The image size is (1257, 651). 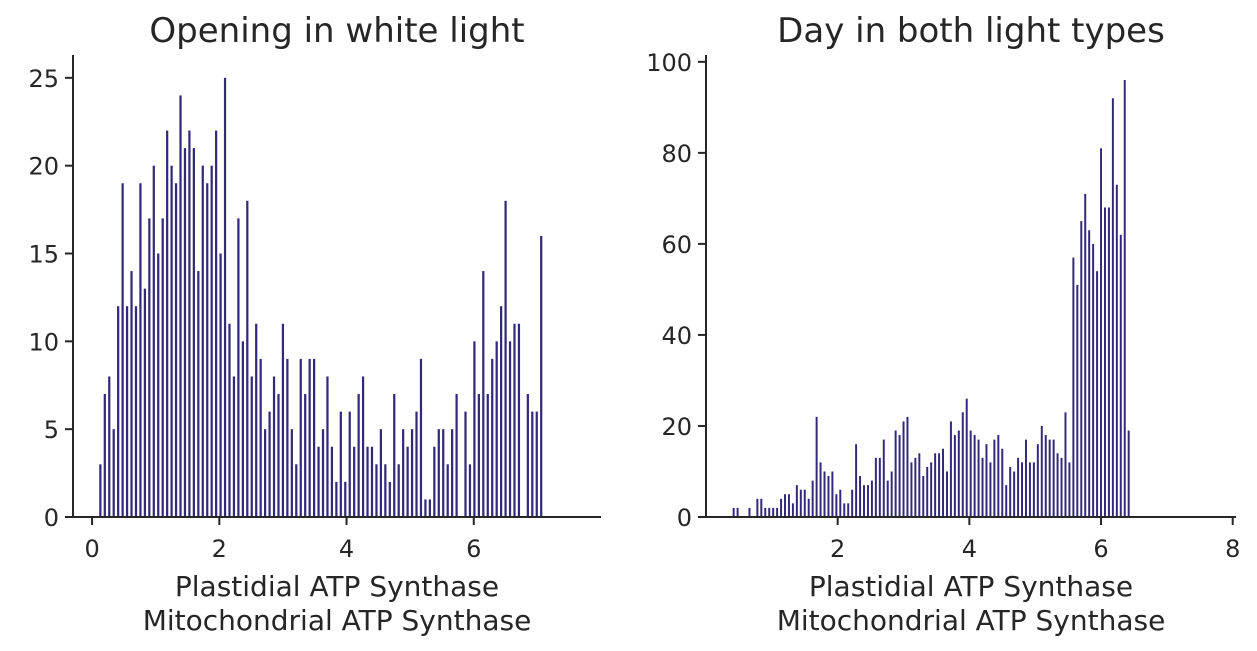 I want to click on y-tick-label: 60, so click(x=676, y=245).